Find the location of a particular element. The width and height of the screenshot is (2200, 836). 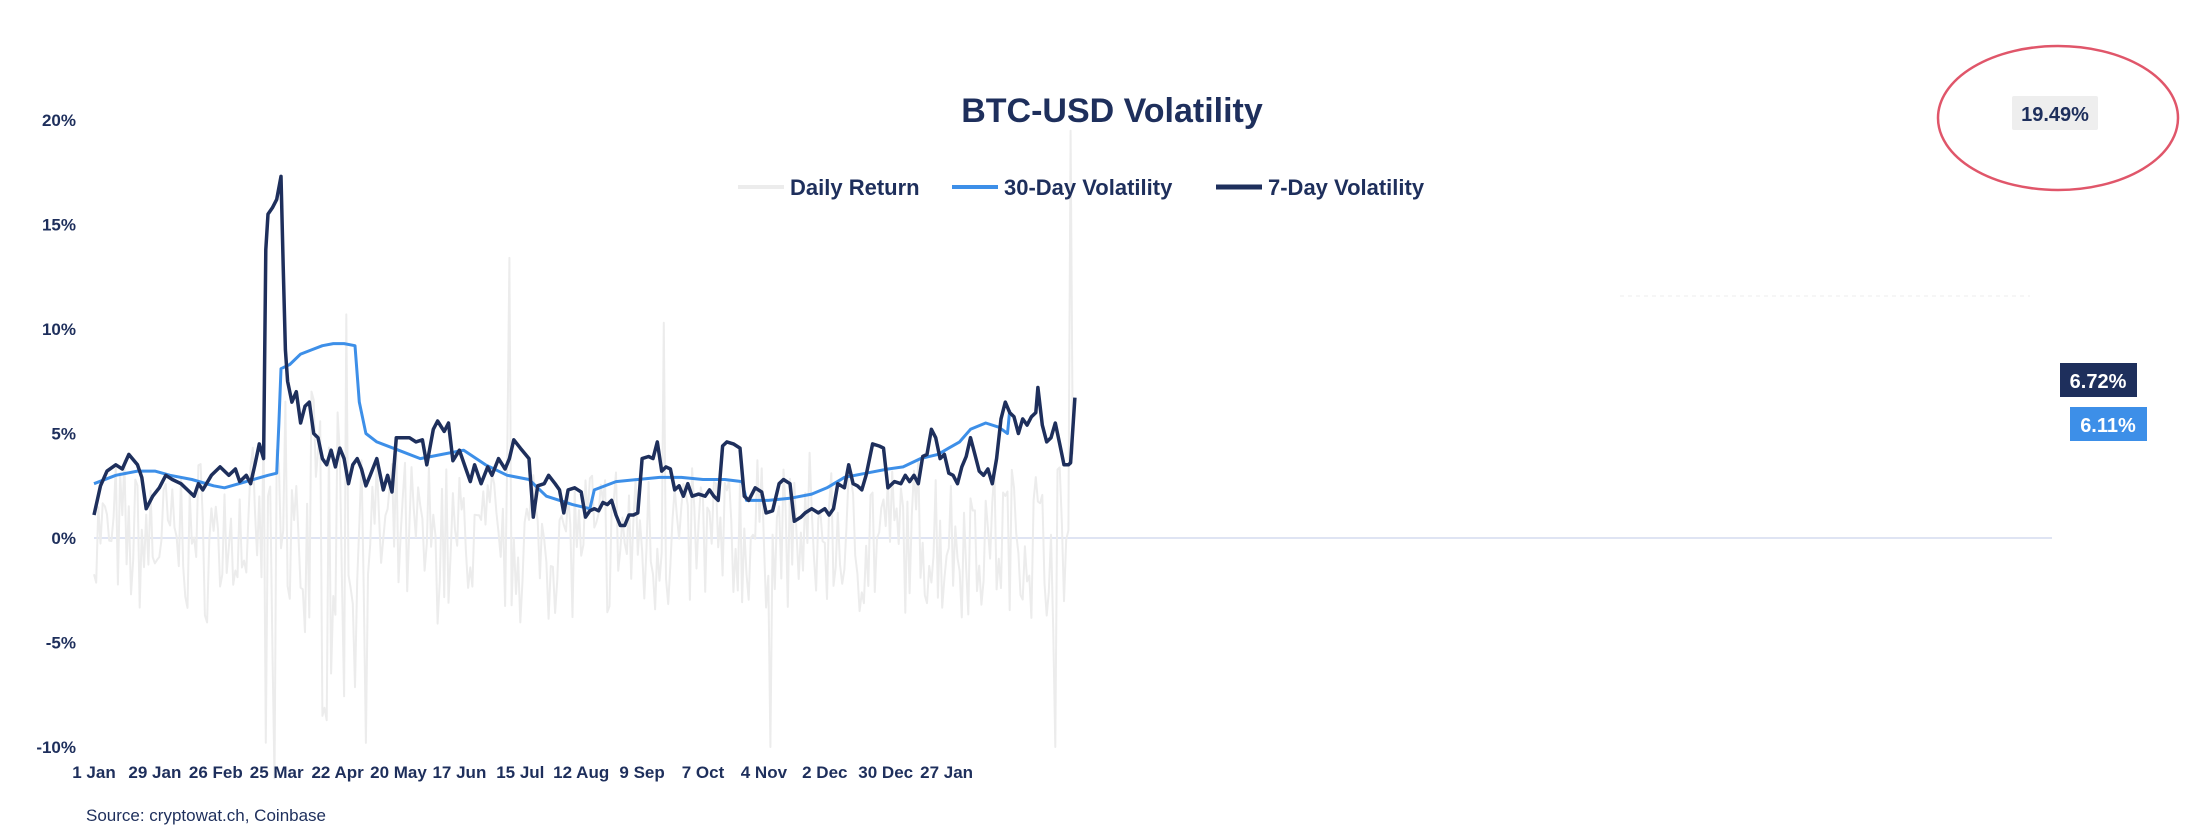

y-tick-label: 10% is located at coordinates (59, 329).